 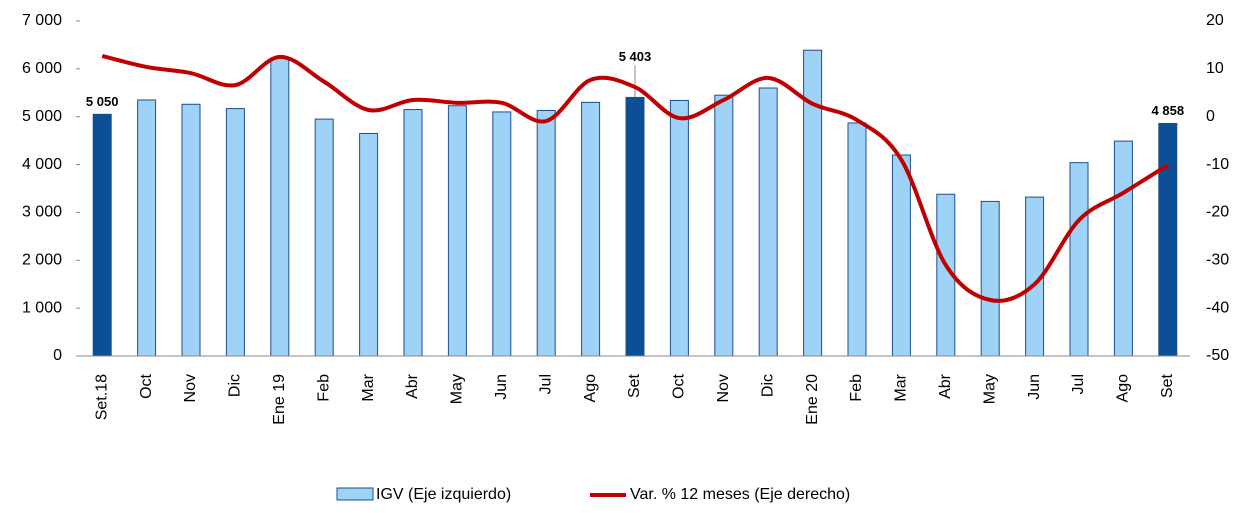 What do you see at coordinates (42, 307) in the screenshot?
I see `y-tick-label: 1 000` at bounding box center [42, 307].